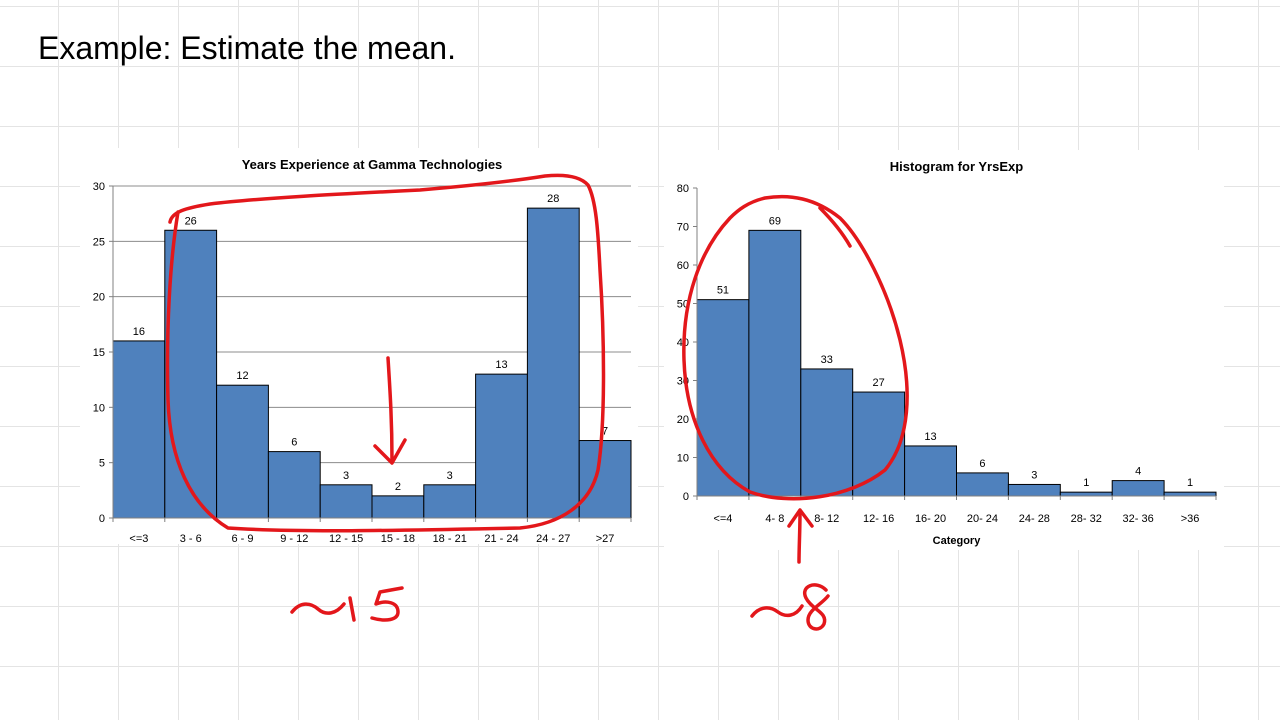  Describe the element at coordinates (957, 541) in the screenshot. I see `x-axis-label: Category` at that location.